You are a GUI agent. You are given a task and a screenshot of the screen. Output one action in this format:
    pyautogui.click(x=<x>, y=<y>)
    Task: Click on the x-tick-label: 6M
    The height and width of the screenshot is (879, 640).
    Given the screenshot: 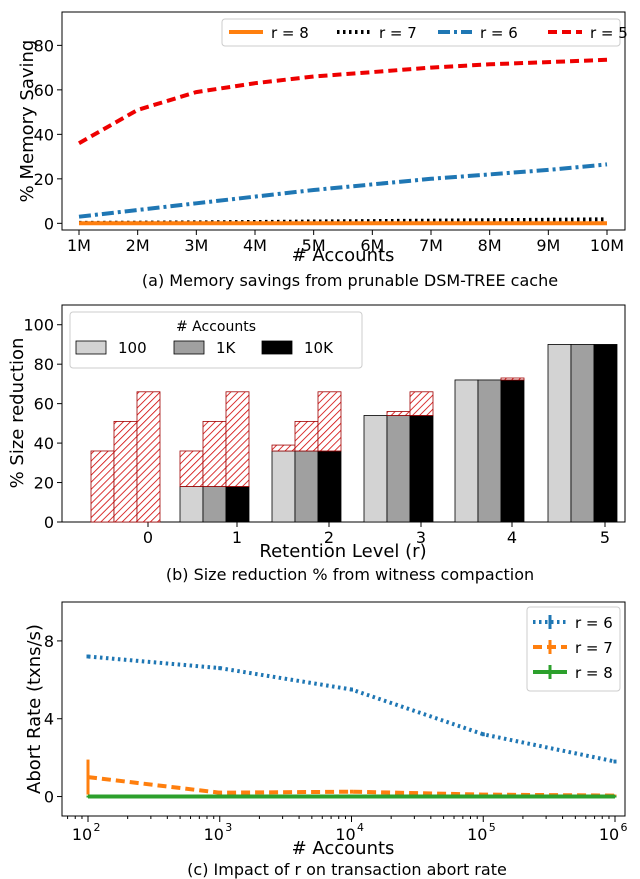 What is the action you would take?
    pyautogui.click(x=372, y=245)
    